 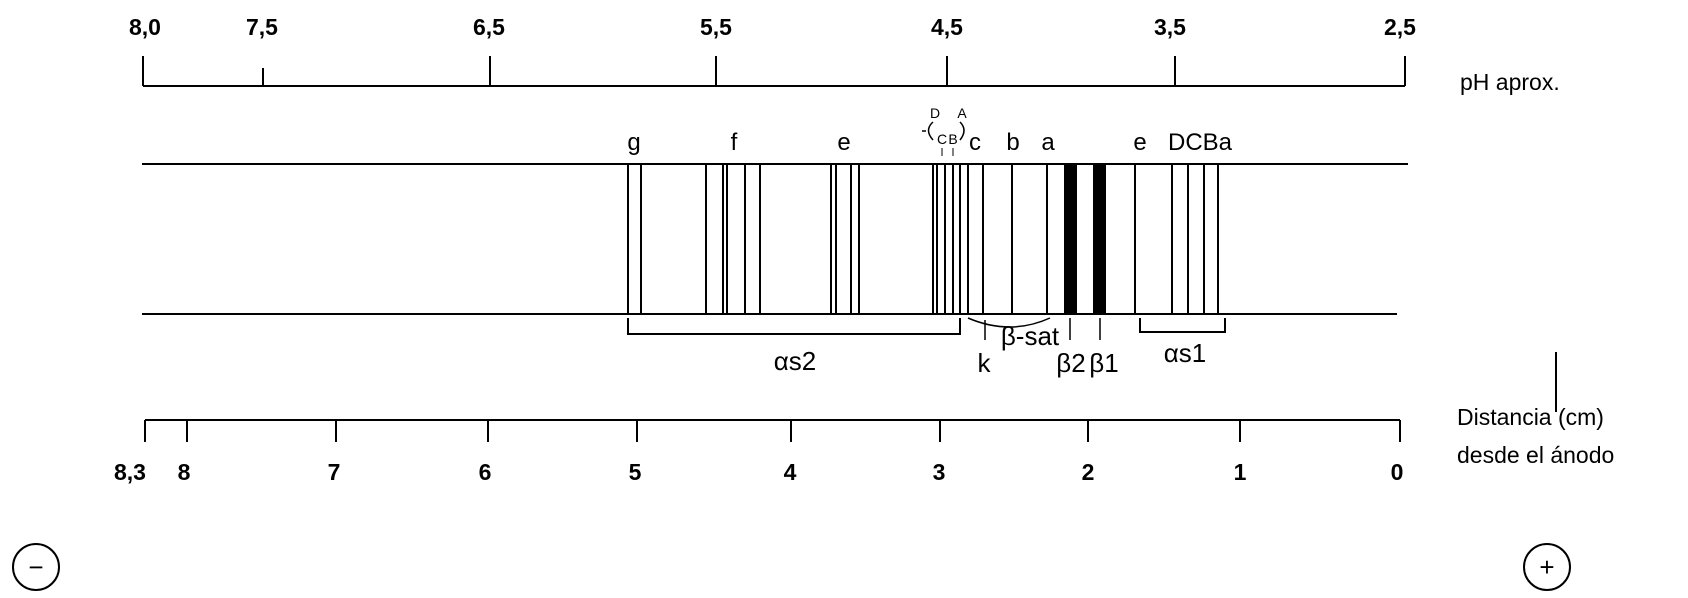 I want to click on label-beta2: β2, so click(x=1070, y=363).